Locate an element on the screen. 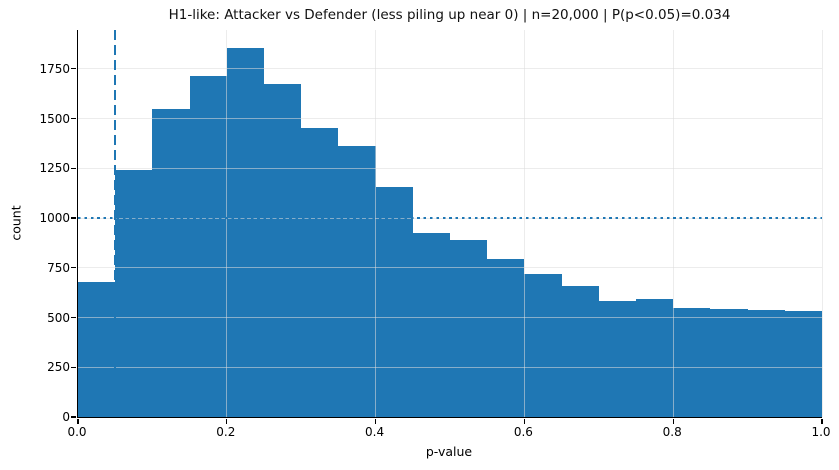  x-axis-label: p-value is located at coordinates (449, 451).